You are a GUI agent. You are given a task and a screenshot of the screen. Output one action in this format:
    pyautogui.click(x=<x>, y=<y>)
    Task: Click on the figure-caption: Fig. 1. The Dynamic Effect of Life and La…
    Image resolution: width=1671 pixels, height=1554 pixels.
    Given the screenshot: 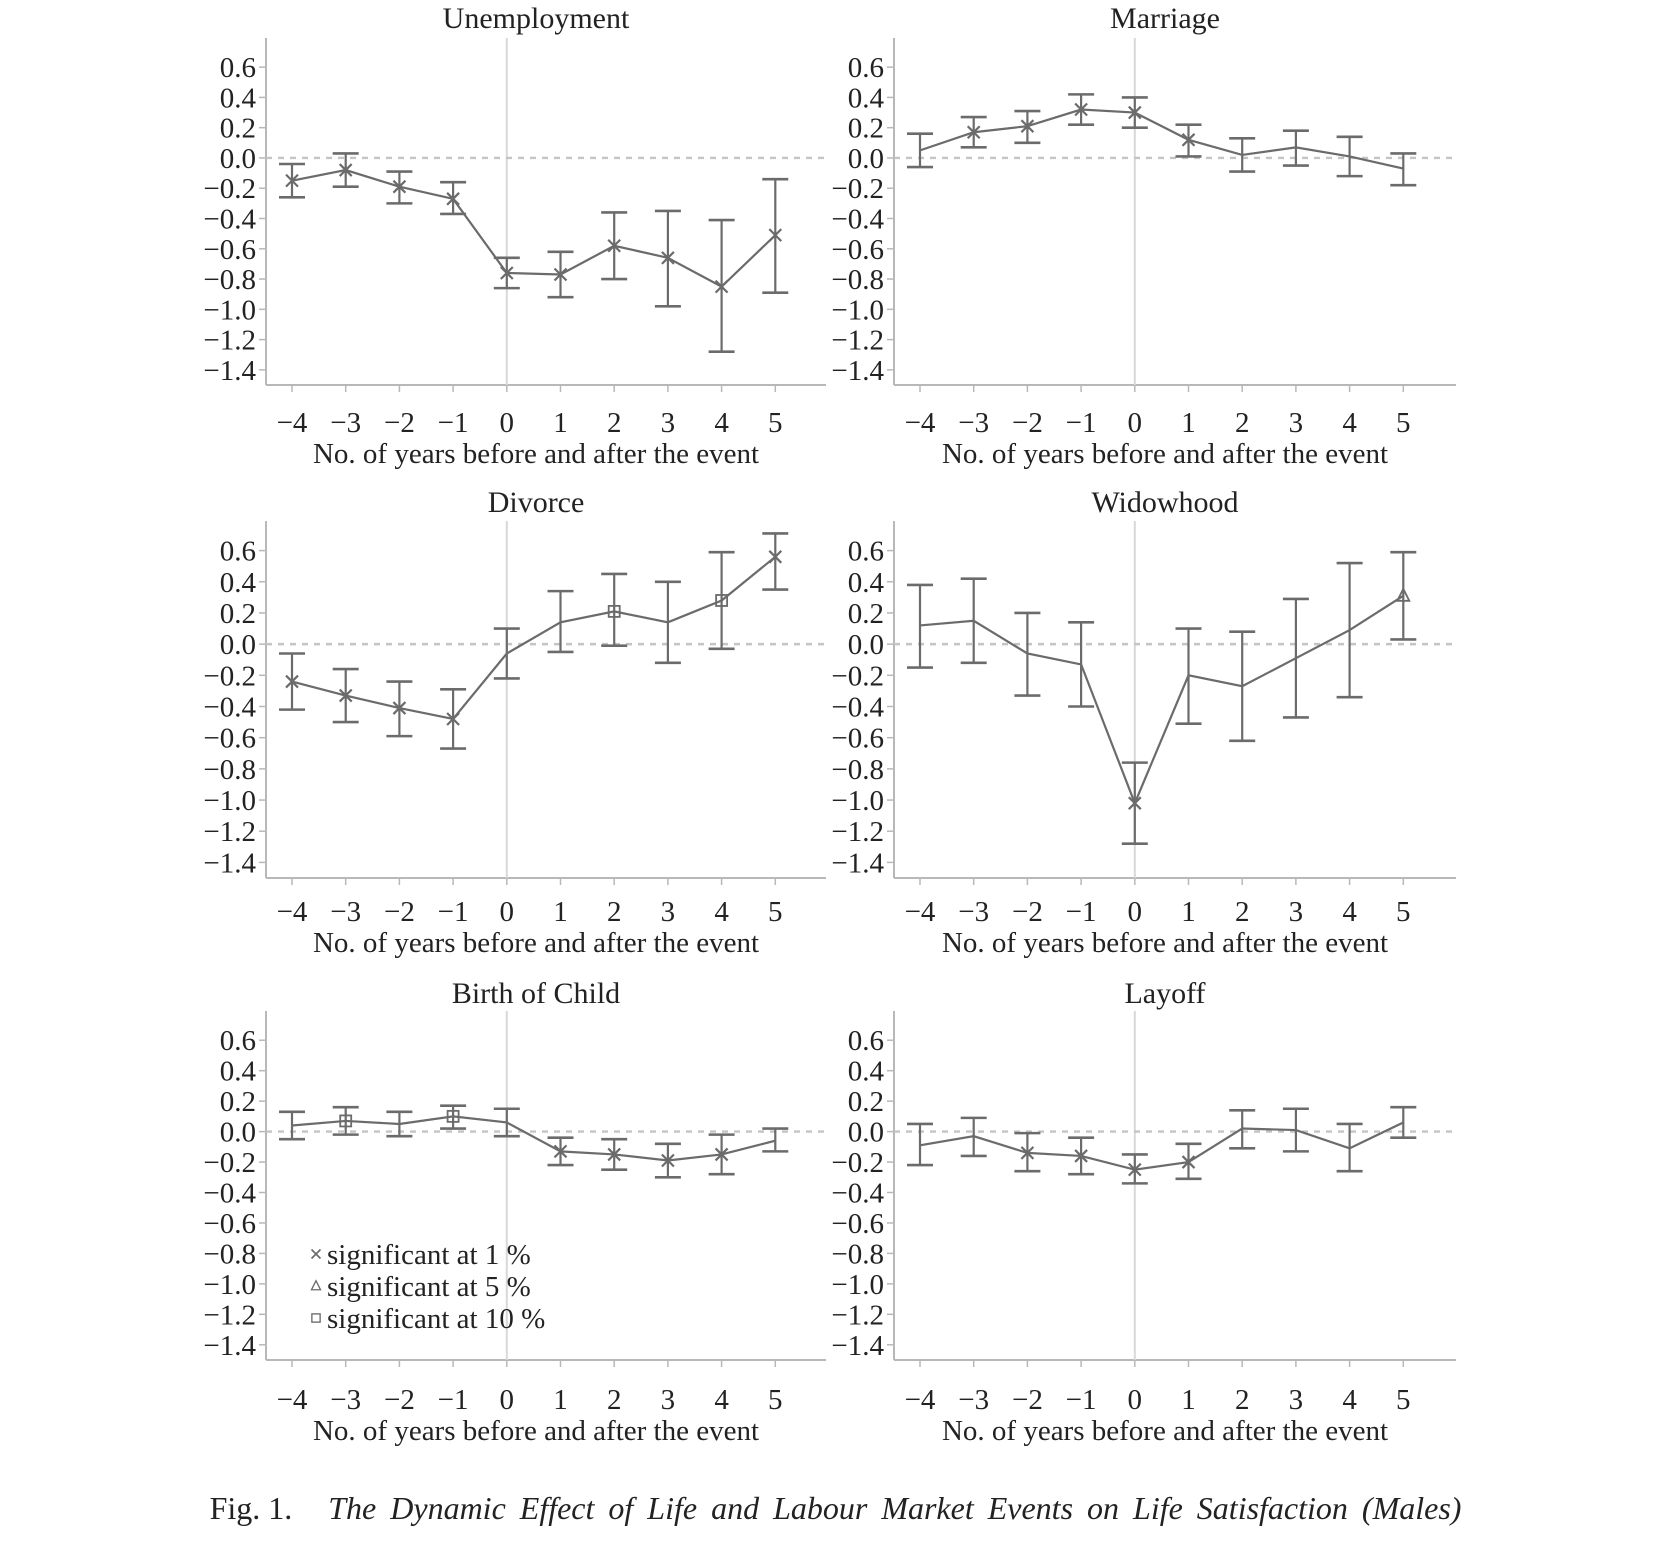 What is the action you would take?
    pyautogui.click(x=835, y=1508)
    